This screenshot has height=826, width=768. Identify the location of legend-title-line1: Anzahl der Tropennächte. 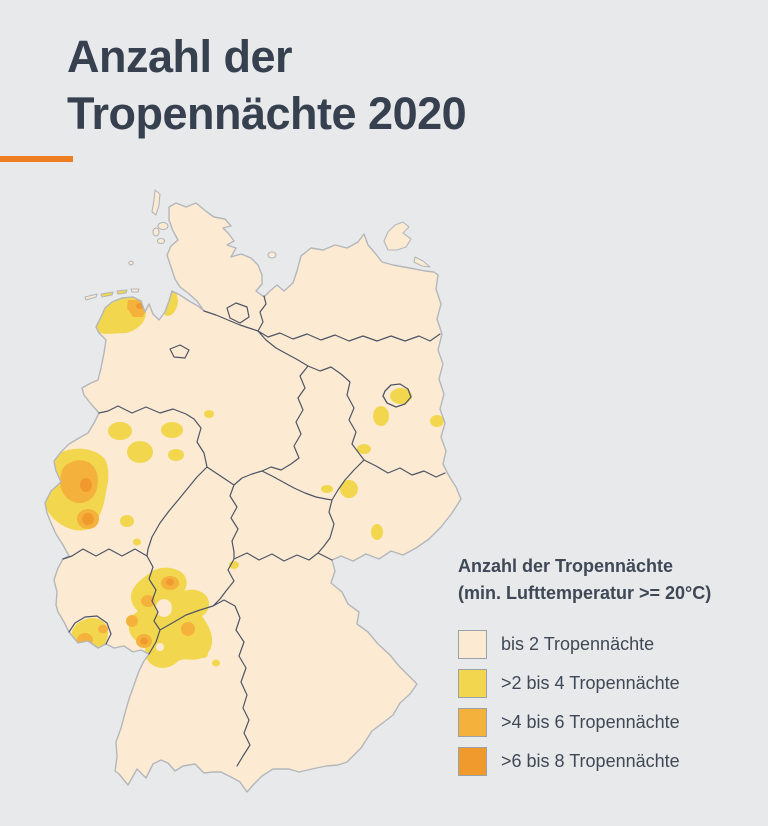
(566, 566).